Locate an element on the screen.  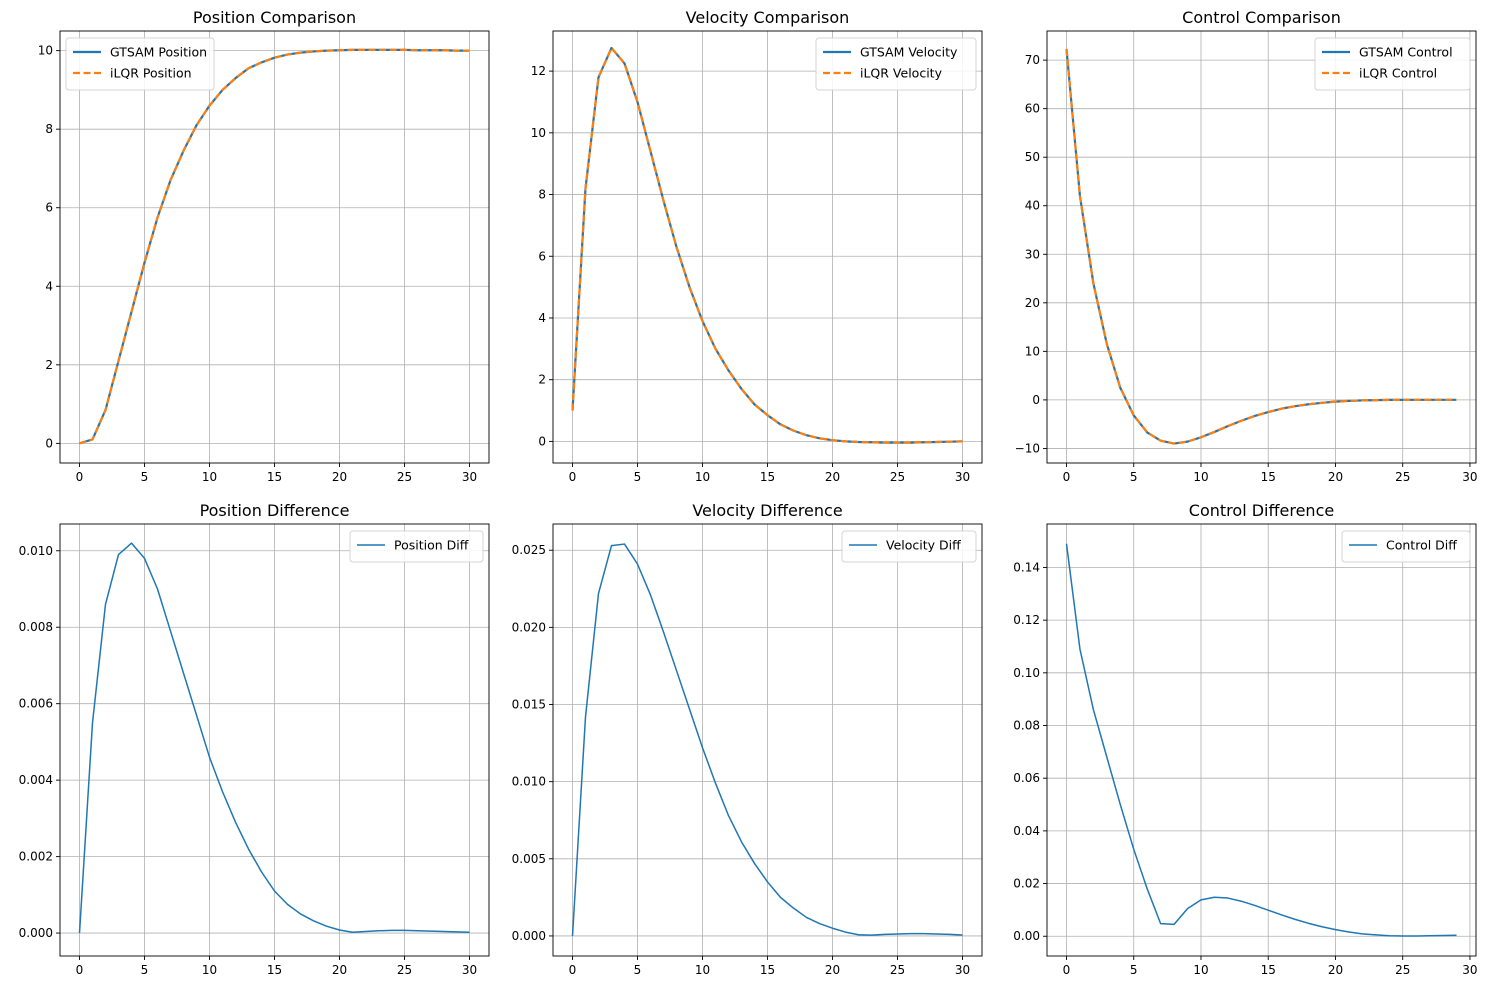
y-tick-label: 0.08 is located at coordinates (1026, 726).